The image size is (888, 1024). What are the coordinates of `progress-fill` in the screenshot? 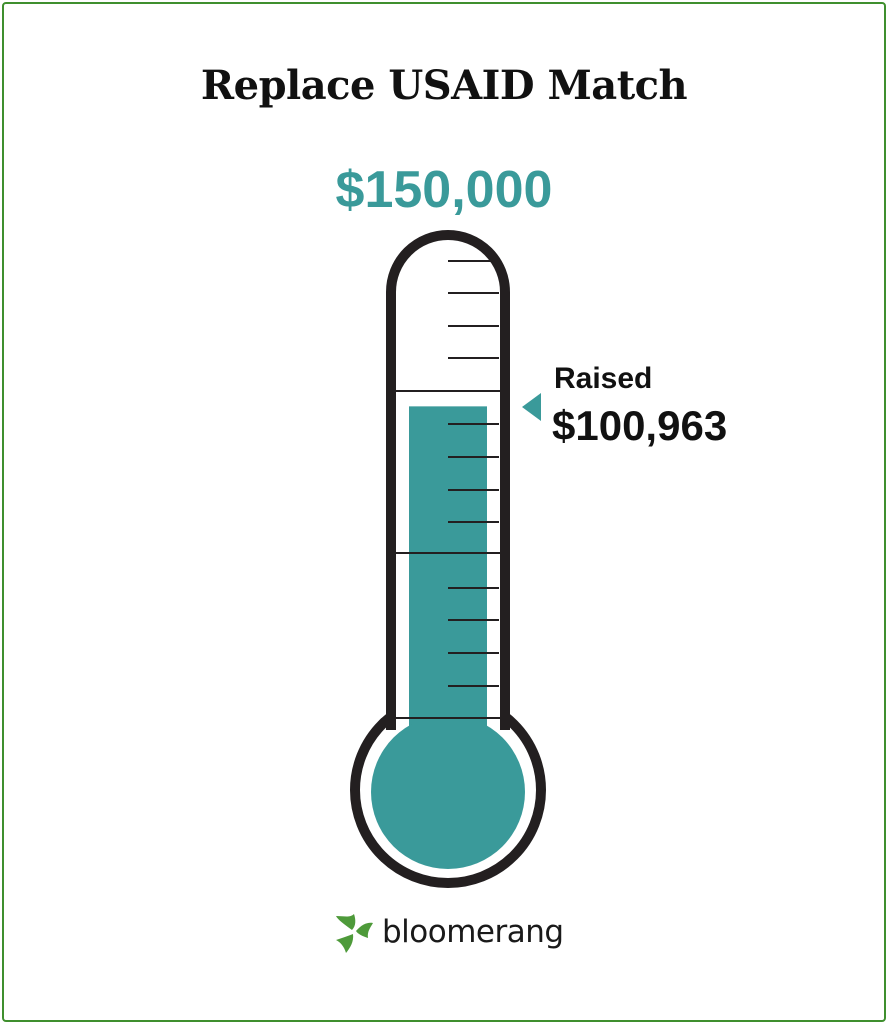 It's located at (448, 572).